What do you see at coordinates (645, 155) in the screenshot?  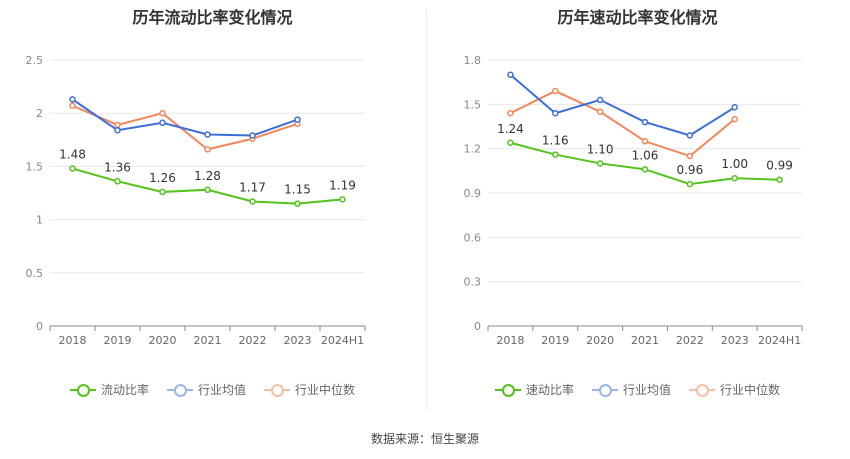 I see `data-label: 1.06` at bounding box center [645, 155].